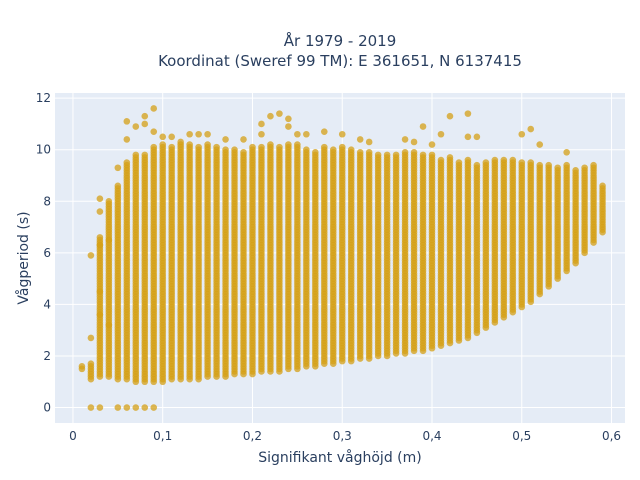  I want to click on y-tick-label: 8, so click(47, 201).